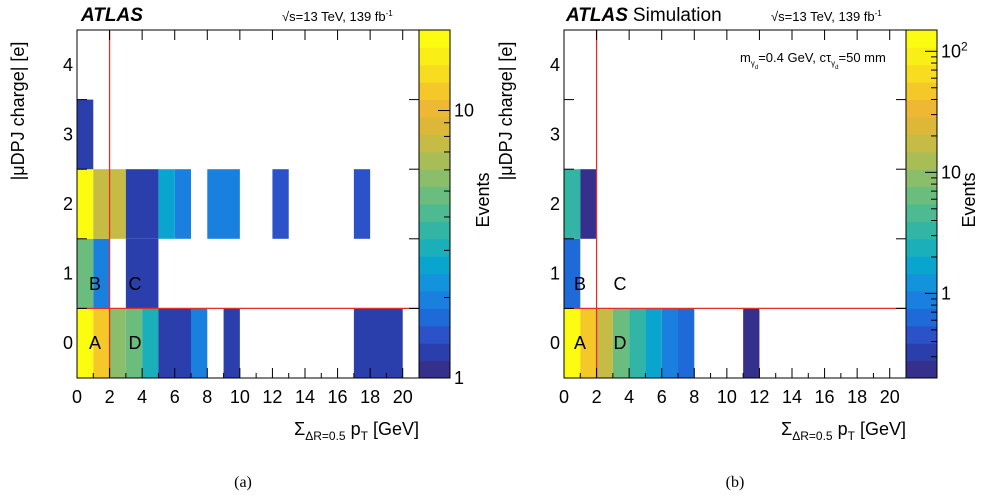 This screenshot has height=502, width=984. What do you see at coordinates (857, 397) in the screenshot?
I see `x-tick-label: 18` at bounding box center [857, 397].